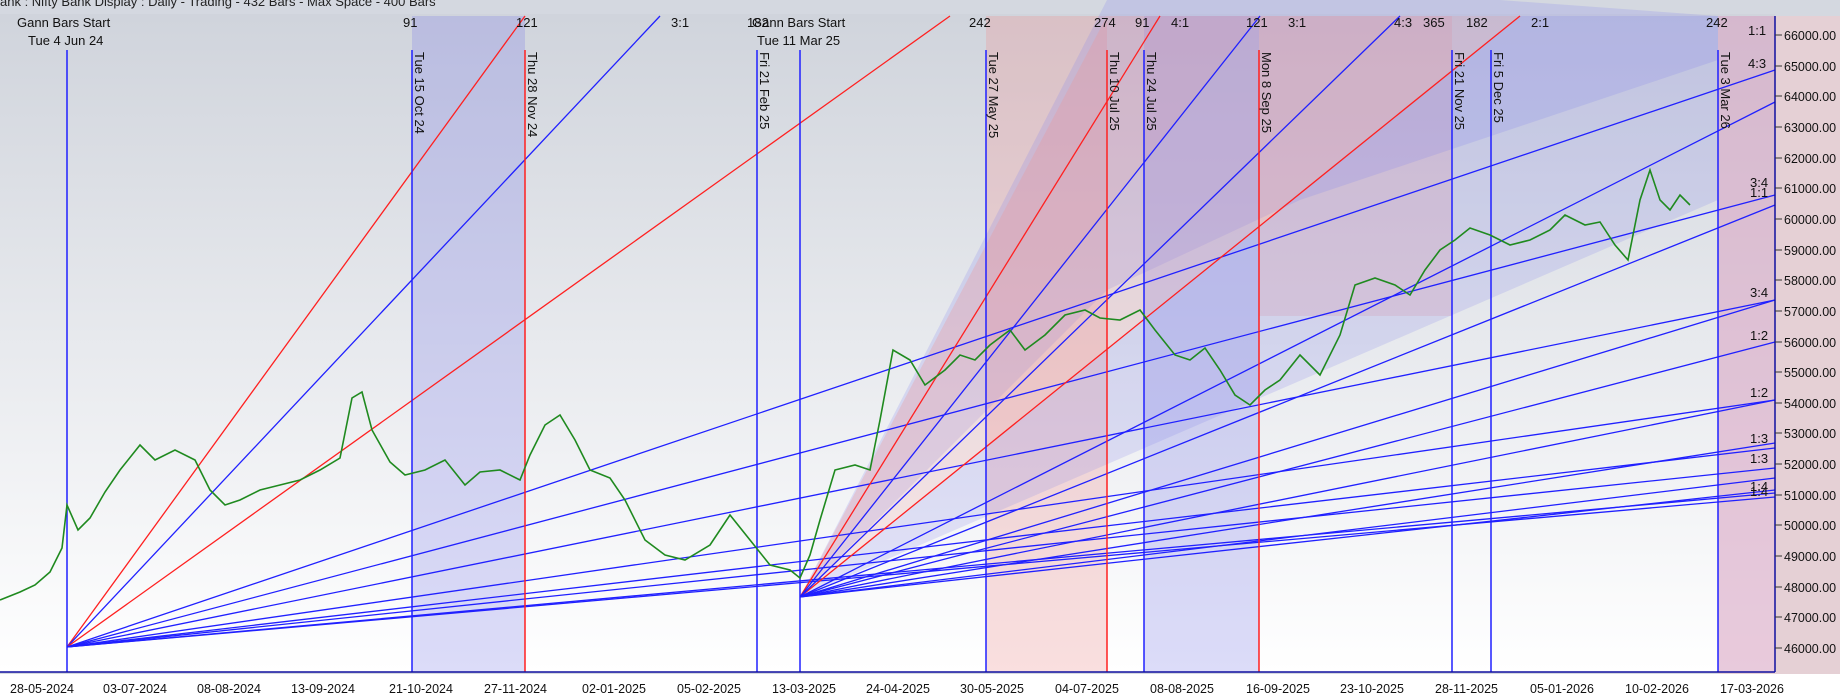  I want to click on svg-text: 08-08-2025, so click(1182, 689).